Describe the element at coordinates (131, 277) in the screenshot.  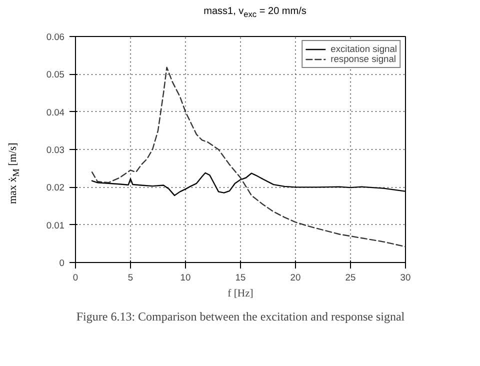
I see `x-tick-label: 5` at that location.